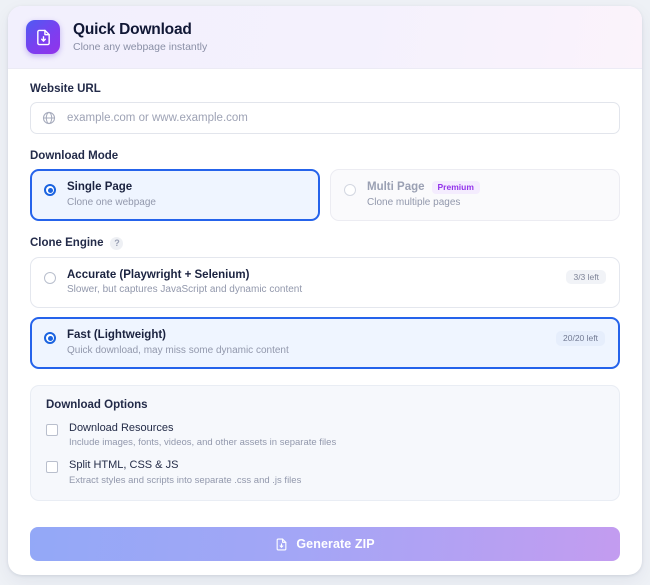  What do you see at coordinates (97, 404) in the screenshot?
I see `download-options-title: Download Options` at bounding box center [97, 404].